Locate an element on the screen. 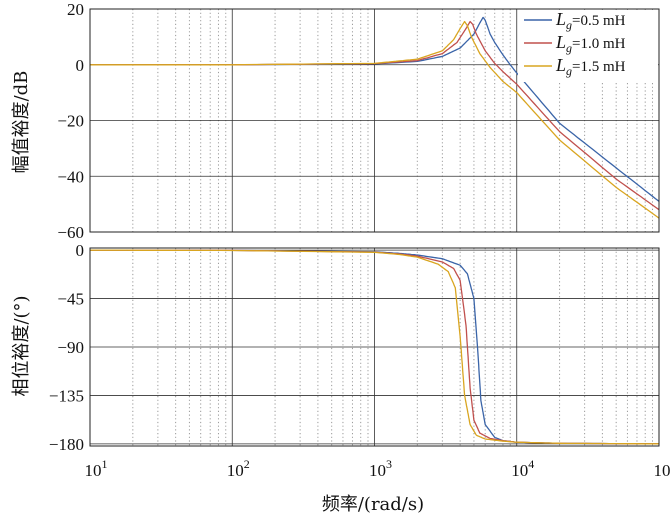 This screenshot has height=521, width=671. x-axis-label: 频率/(rad/s) is located at coordinates (373, 504).